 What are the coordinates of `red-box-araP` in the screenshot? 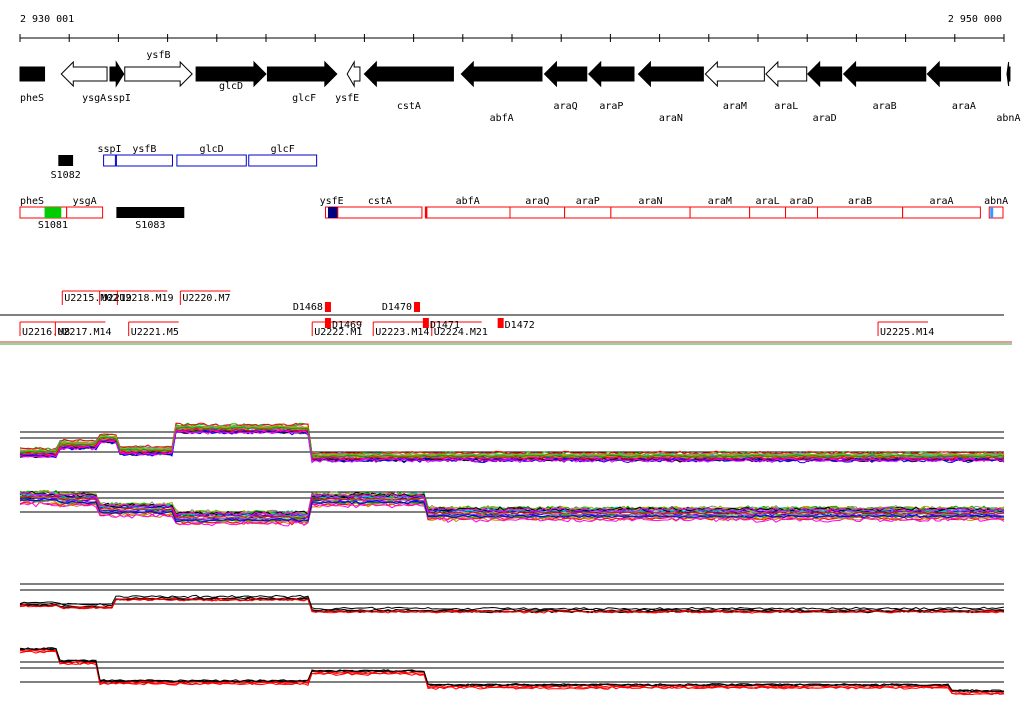 It's located at (588, 212).